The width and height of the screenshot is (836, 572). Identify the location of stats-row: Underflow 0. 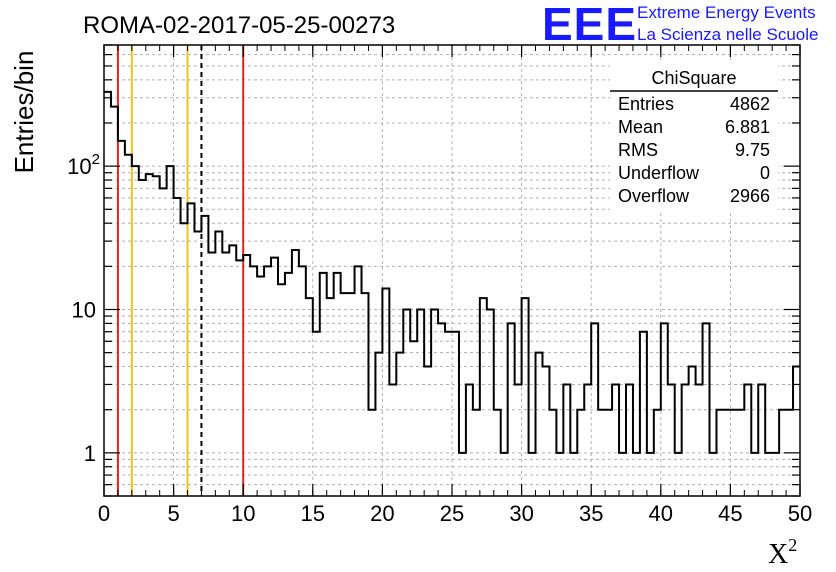
(694, 173).